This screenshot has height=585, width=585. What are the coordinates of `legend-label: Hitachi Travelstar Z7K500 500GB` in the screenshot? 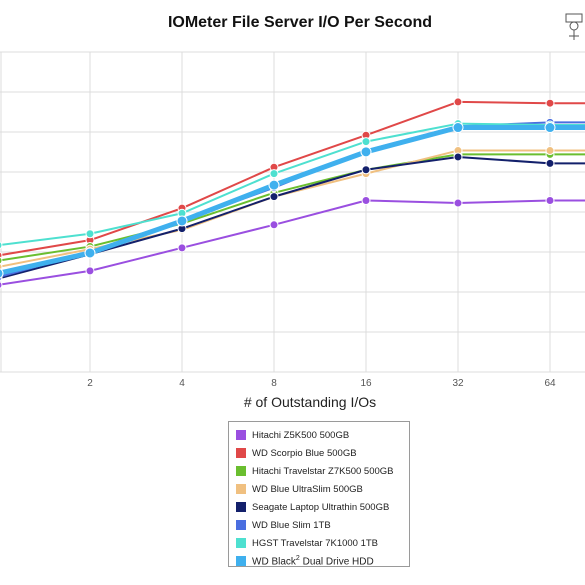 It's located at (323, 471).